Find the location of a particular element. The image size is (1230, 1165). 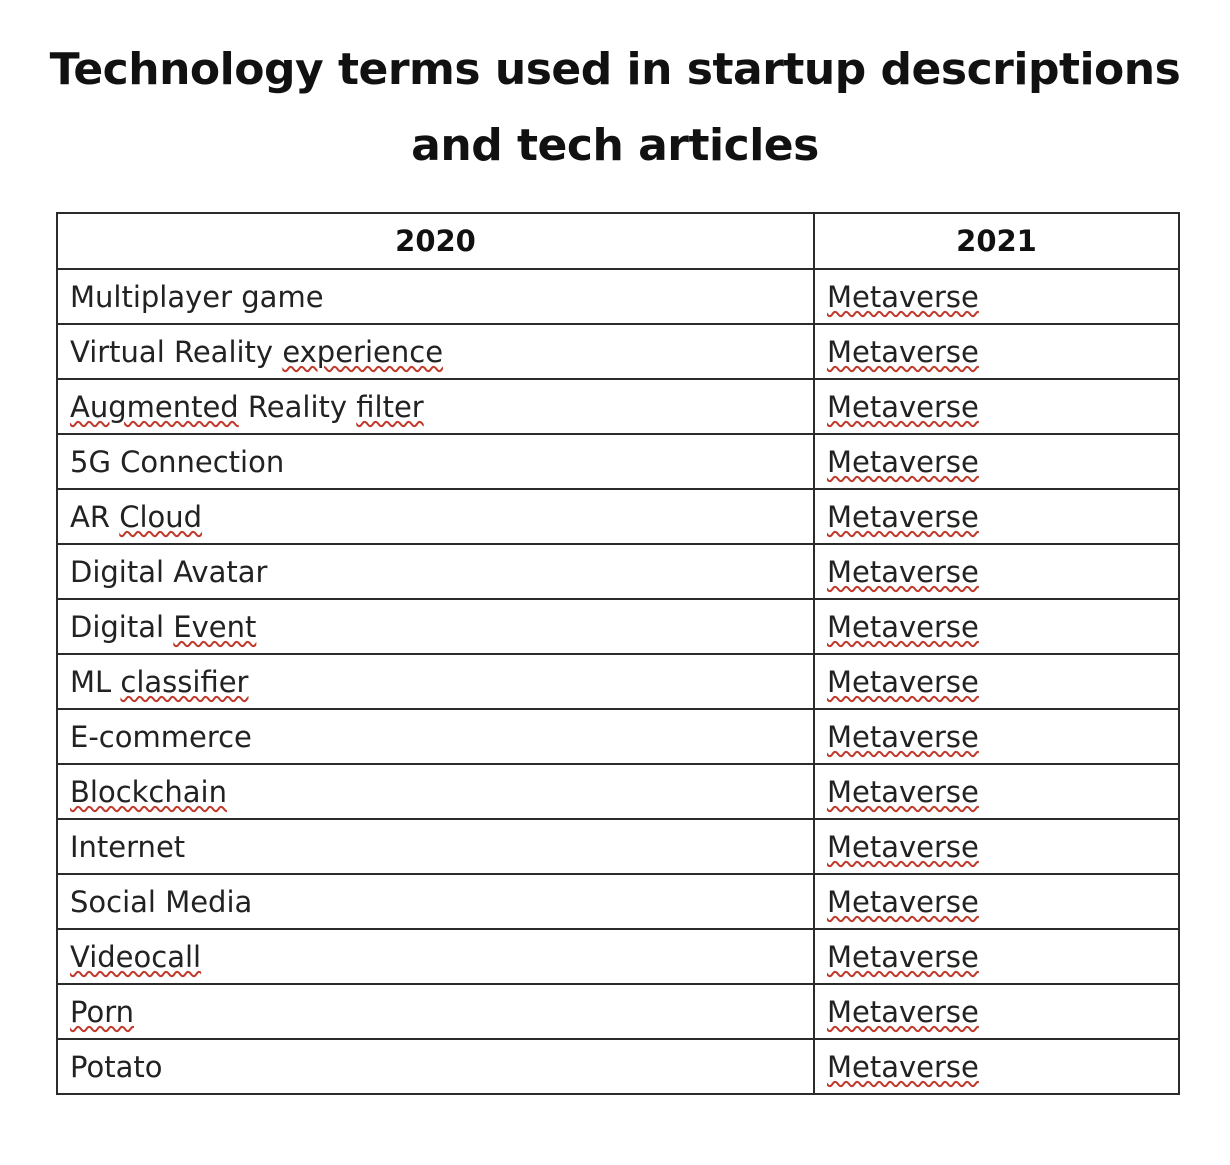

table-row: Videocall Metaverse is located at coordinates (618, 956).